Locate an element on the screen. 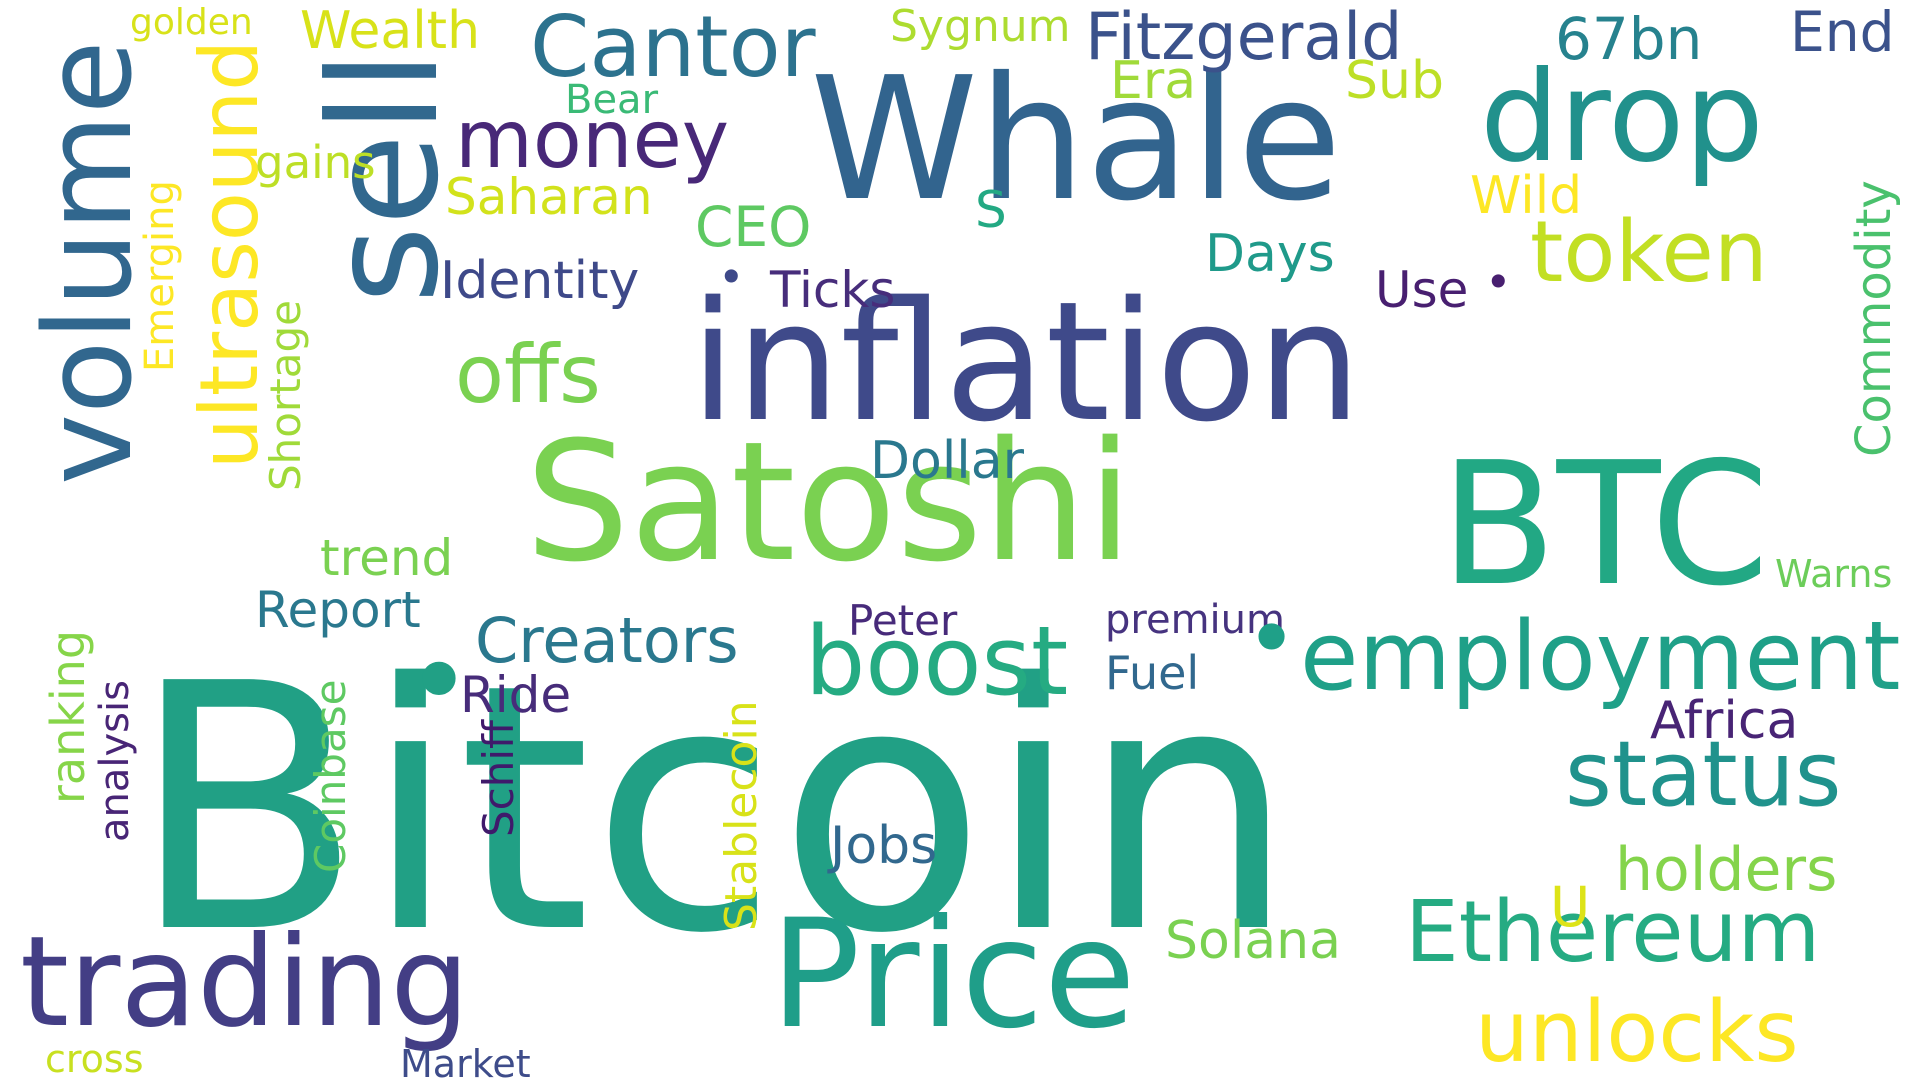 This screenshot has height=1080, width=1920. word-satoshi: Satoshi is located at coordinates (829, 502).